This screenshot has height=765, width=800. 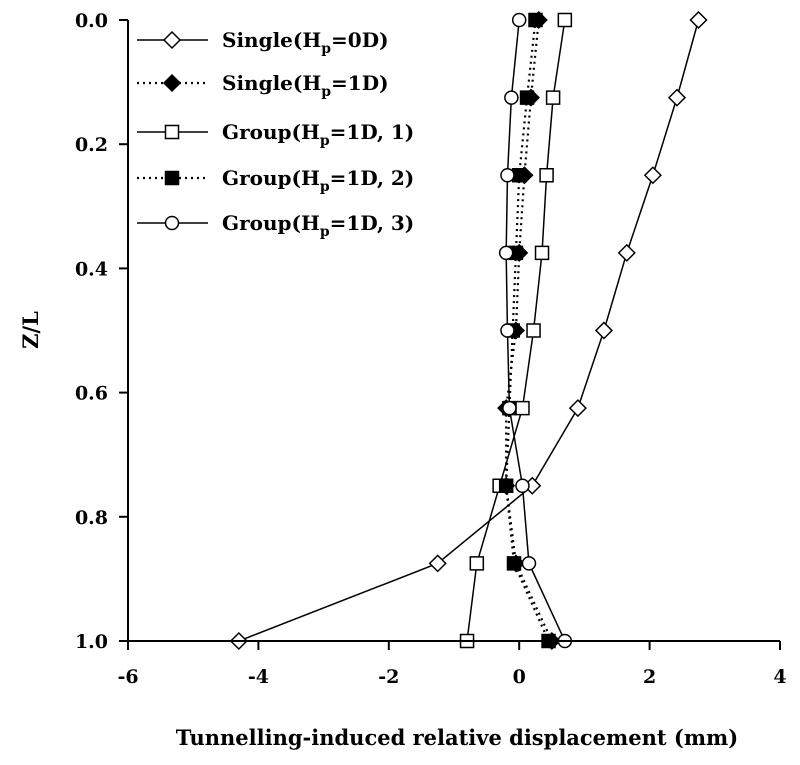 I want to click on x-tick-label: -4, so click(x=258, y=677).